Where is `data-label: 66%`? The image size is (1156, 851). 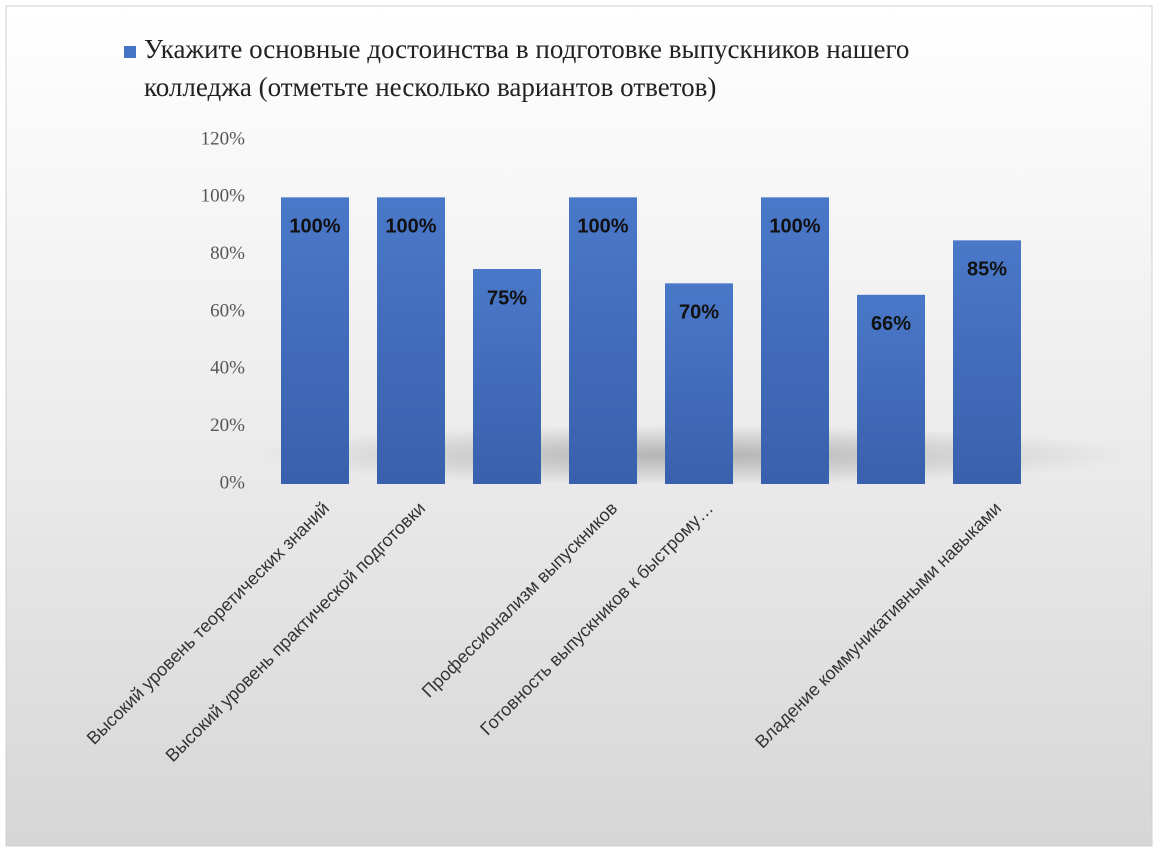
data-label: 66% is located at coordinates (891, 324).